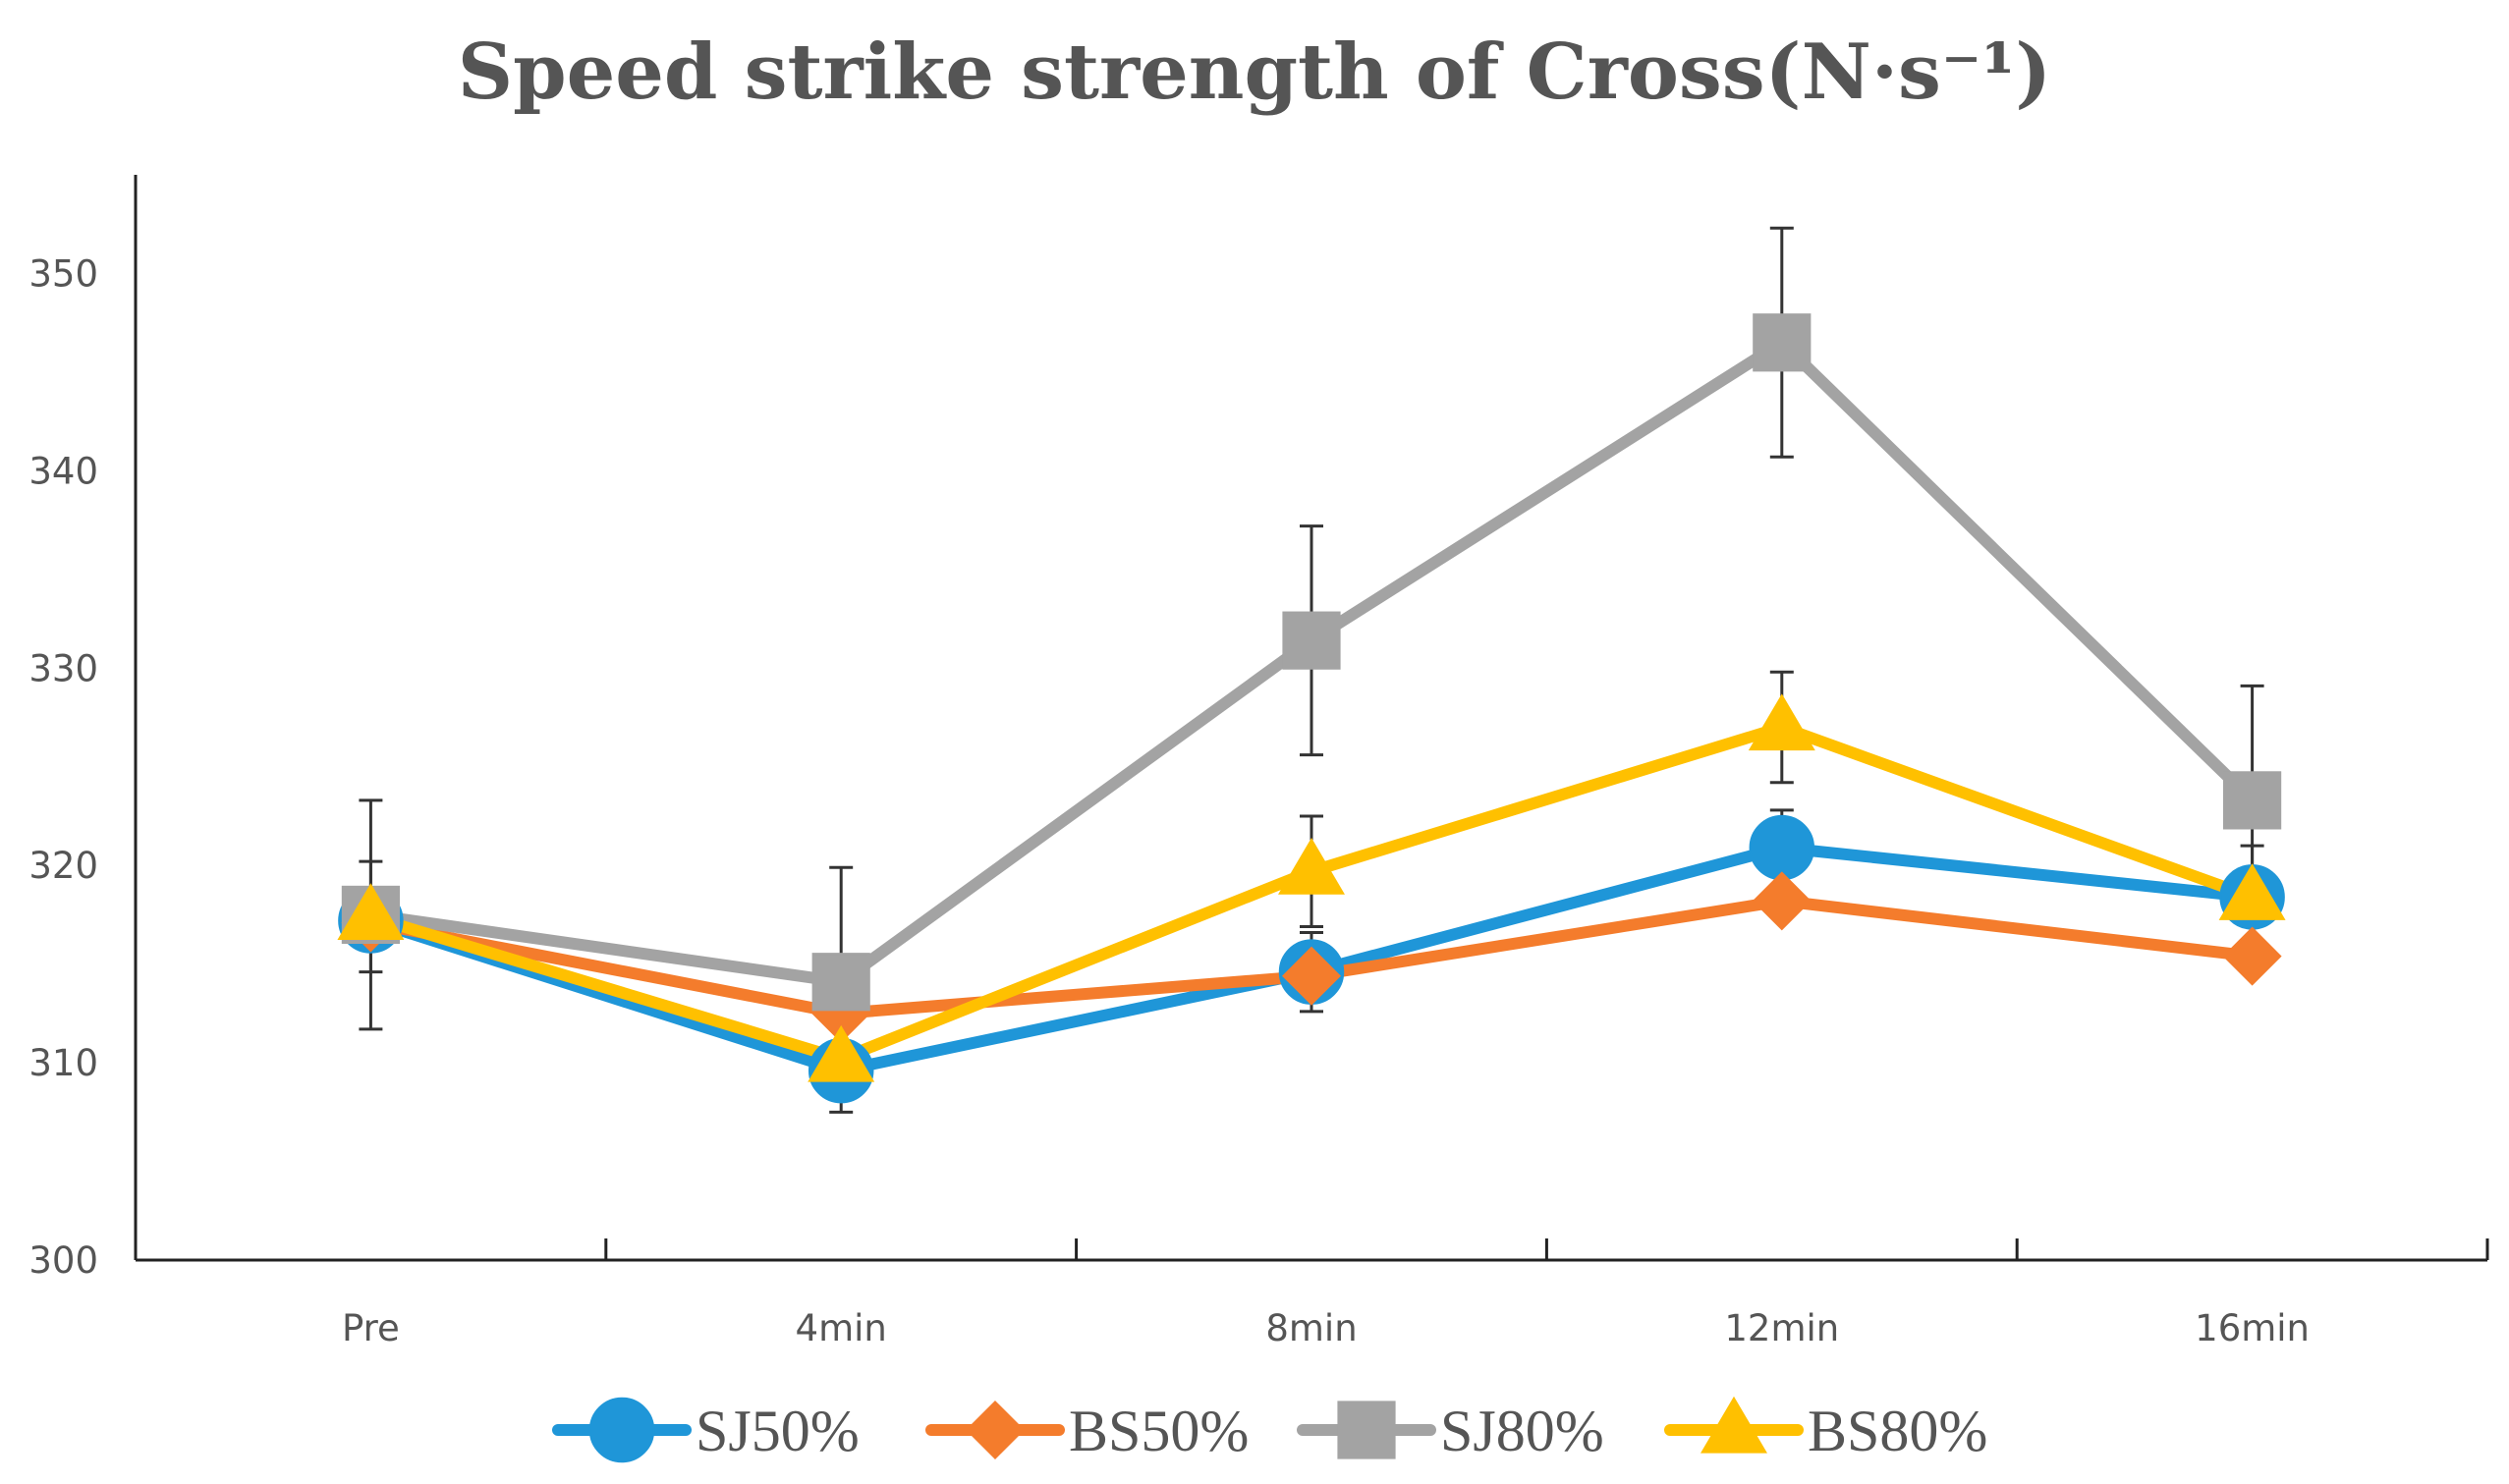 The height and width of the screenshot is (1484, 2509). I want to click on x-tick-label: 12min, so click(1781, 1328).